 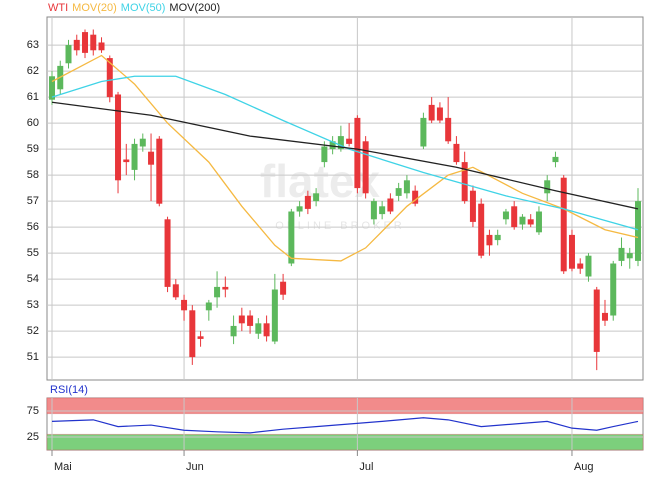 I want to click on y-tick-label: 57, so click(x=33, y=201).